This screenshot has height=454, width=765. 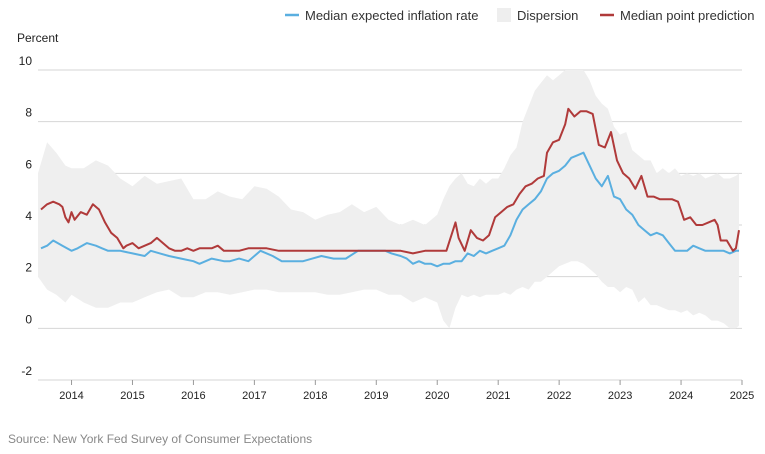 I want to click on y-tick-labels: 10 8 6 4 2 0 -2, so click(x=26, y=216).